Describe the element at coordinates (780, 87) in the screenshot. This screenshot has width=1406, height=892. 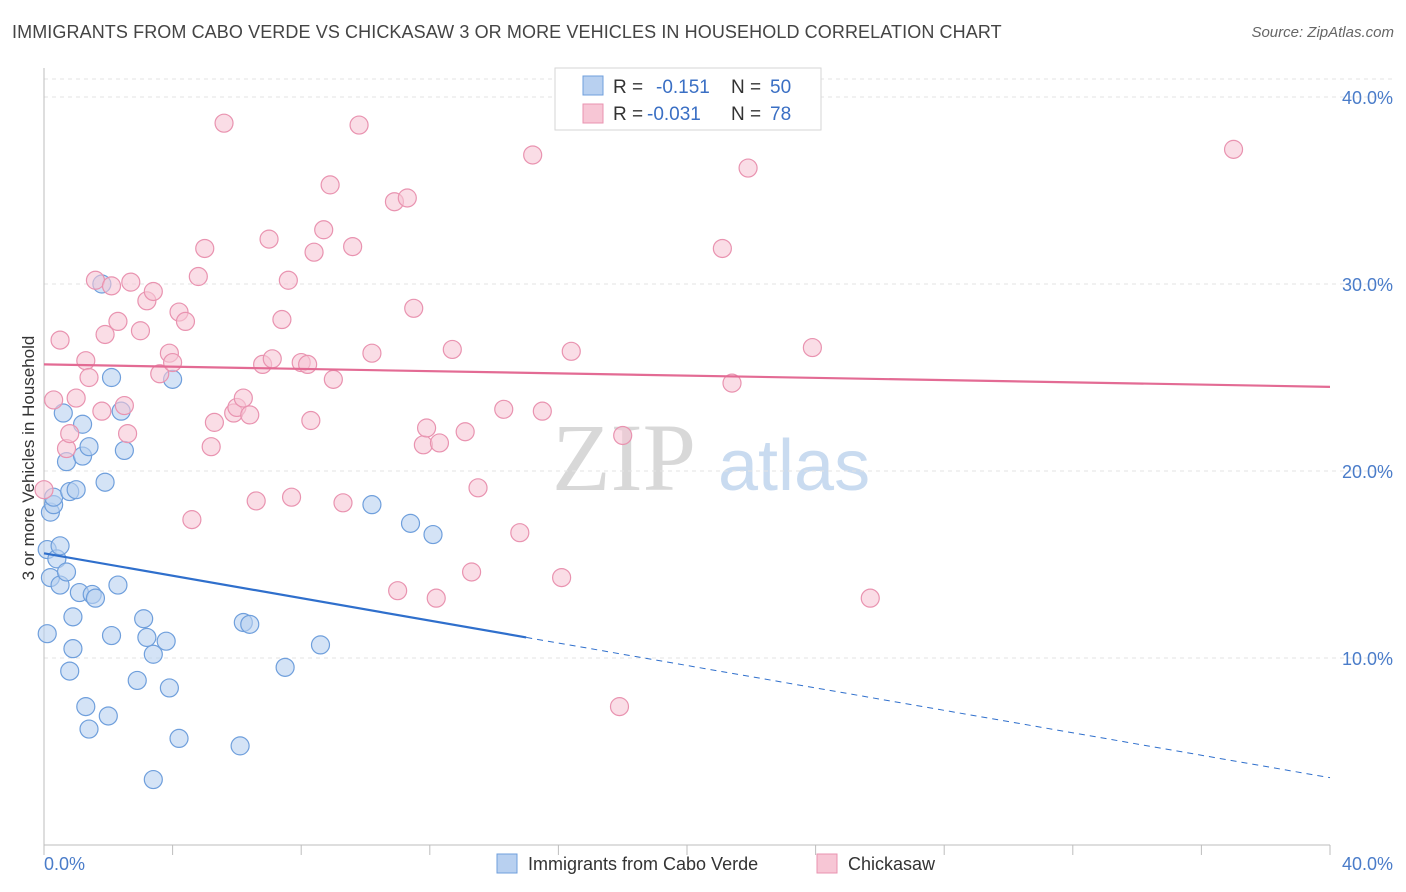
I see `legend-n-value-cabo-verde: 50` at that location.